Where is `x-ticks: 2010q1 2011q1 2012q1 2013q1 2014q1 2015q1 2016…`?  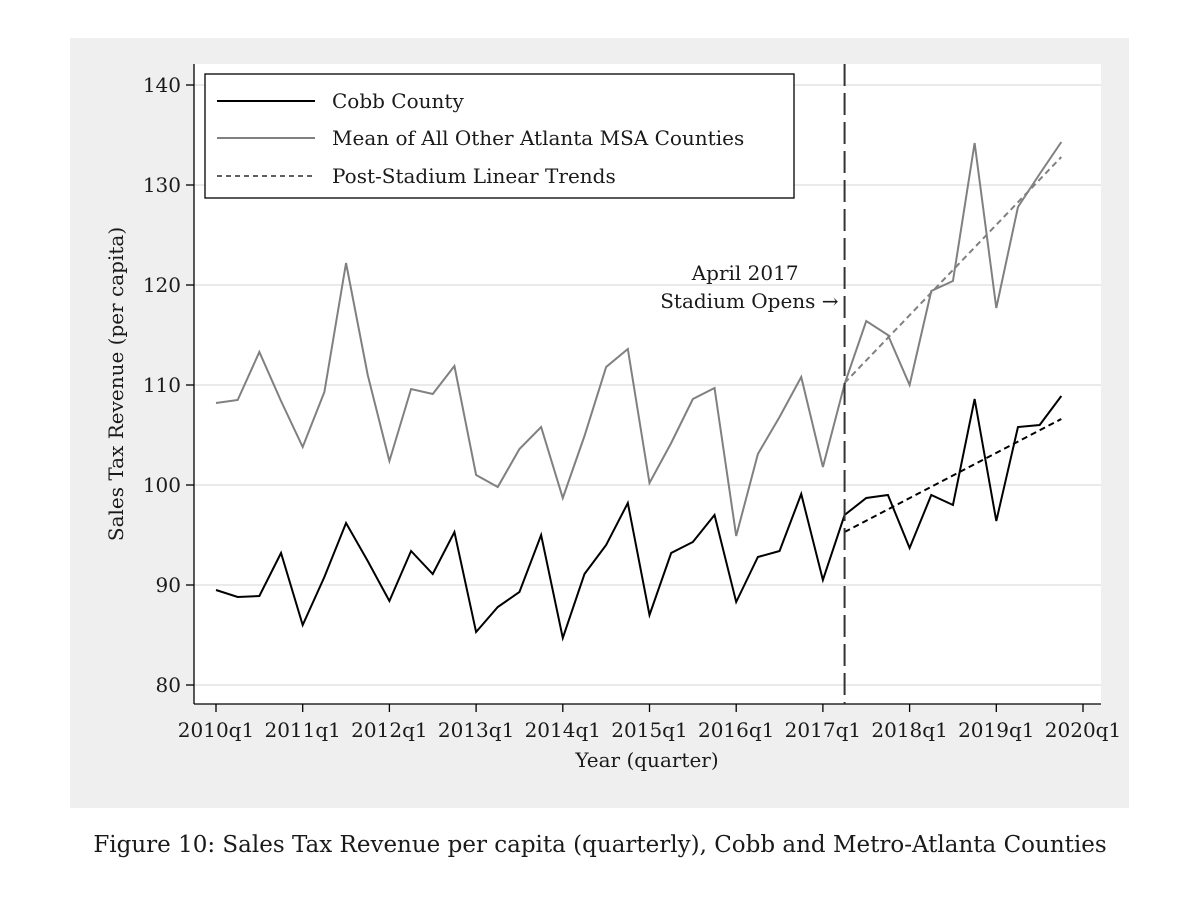
x-ticks: 2010q1 2011q1 2012q1 2013q1 2014q1 2015q1 2016… is located at coordinates (649, 723).